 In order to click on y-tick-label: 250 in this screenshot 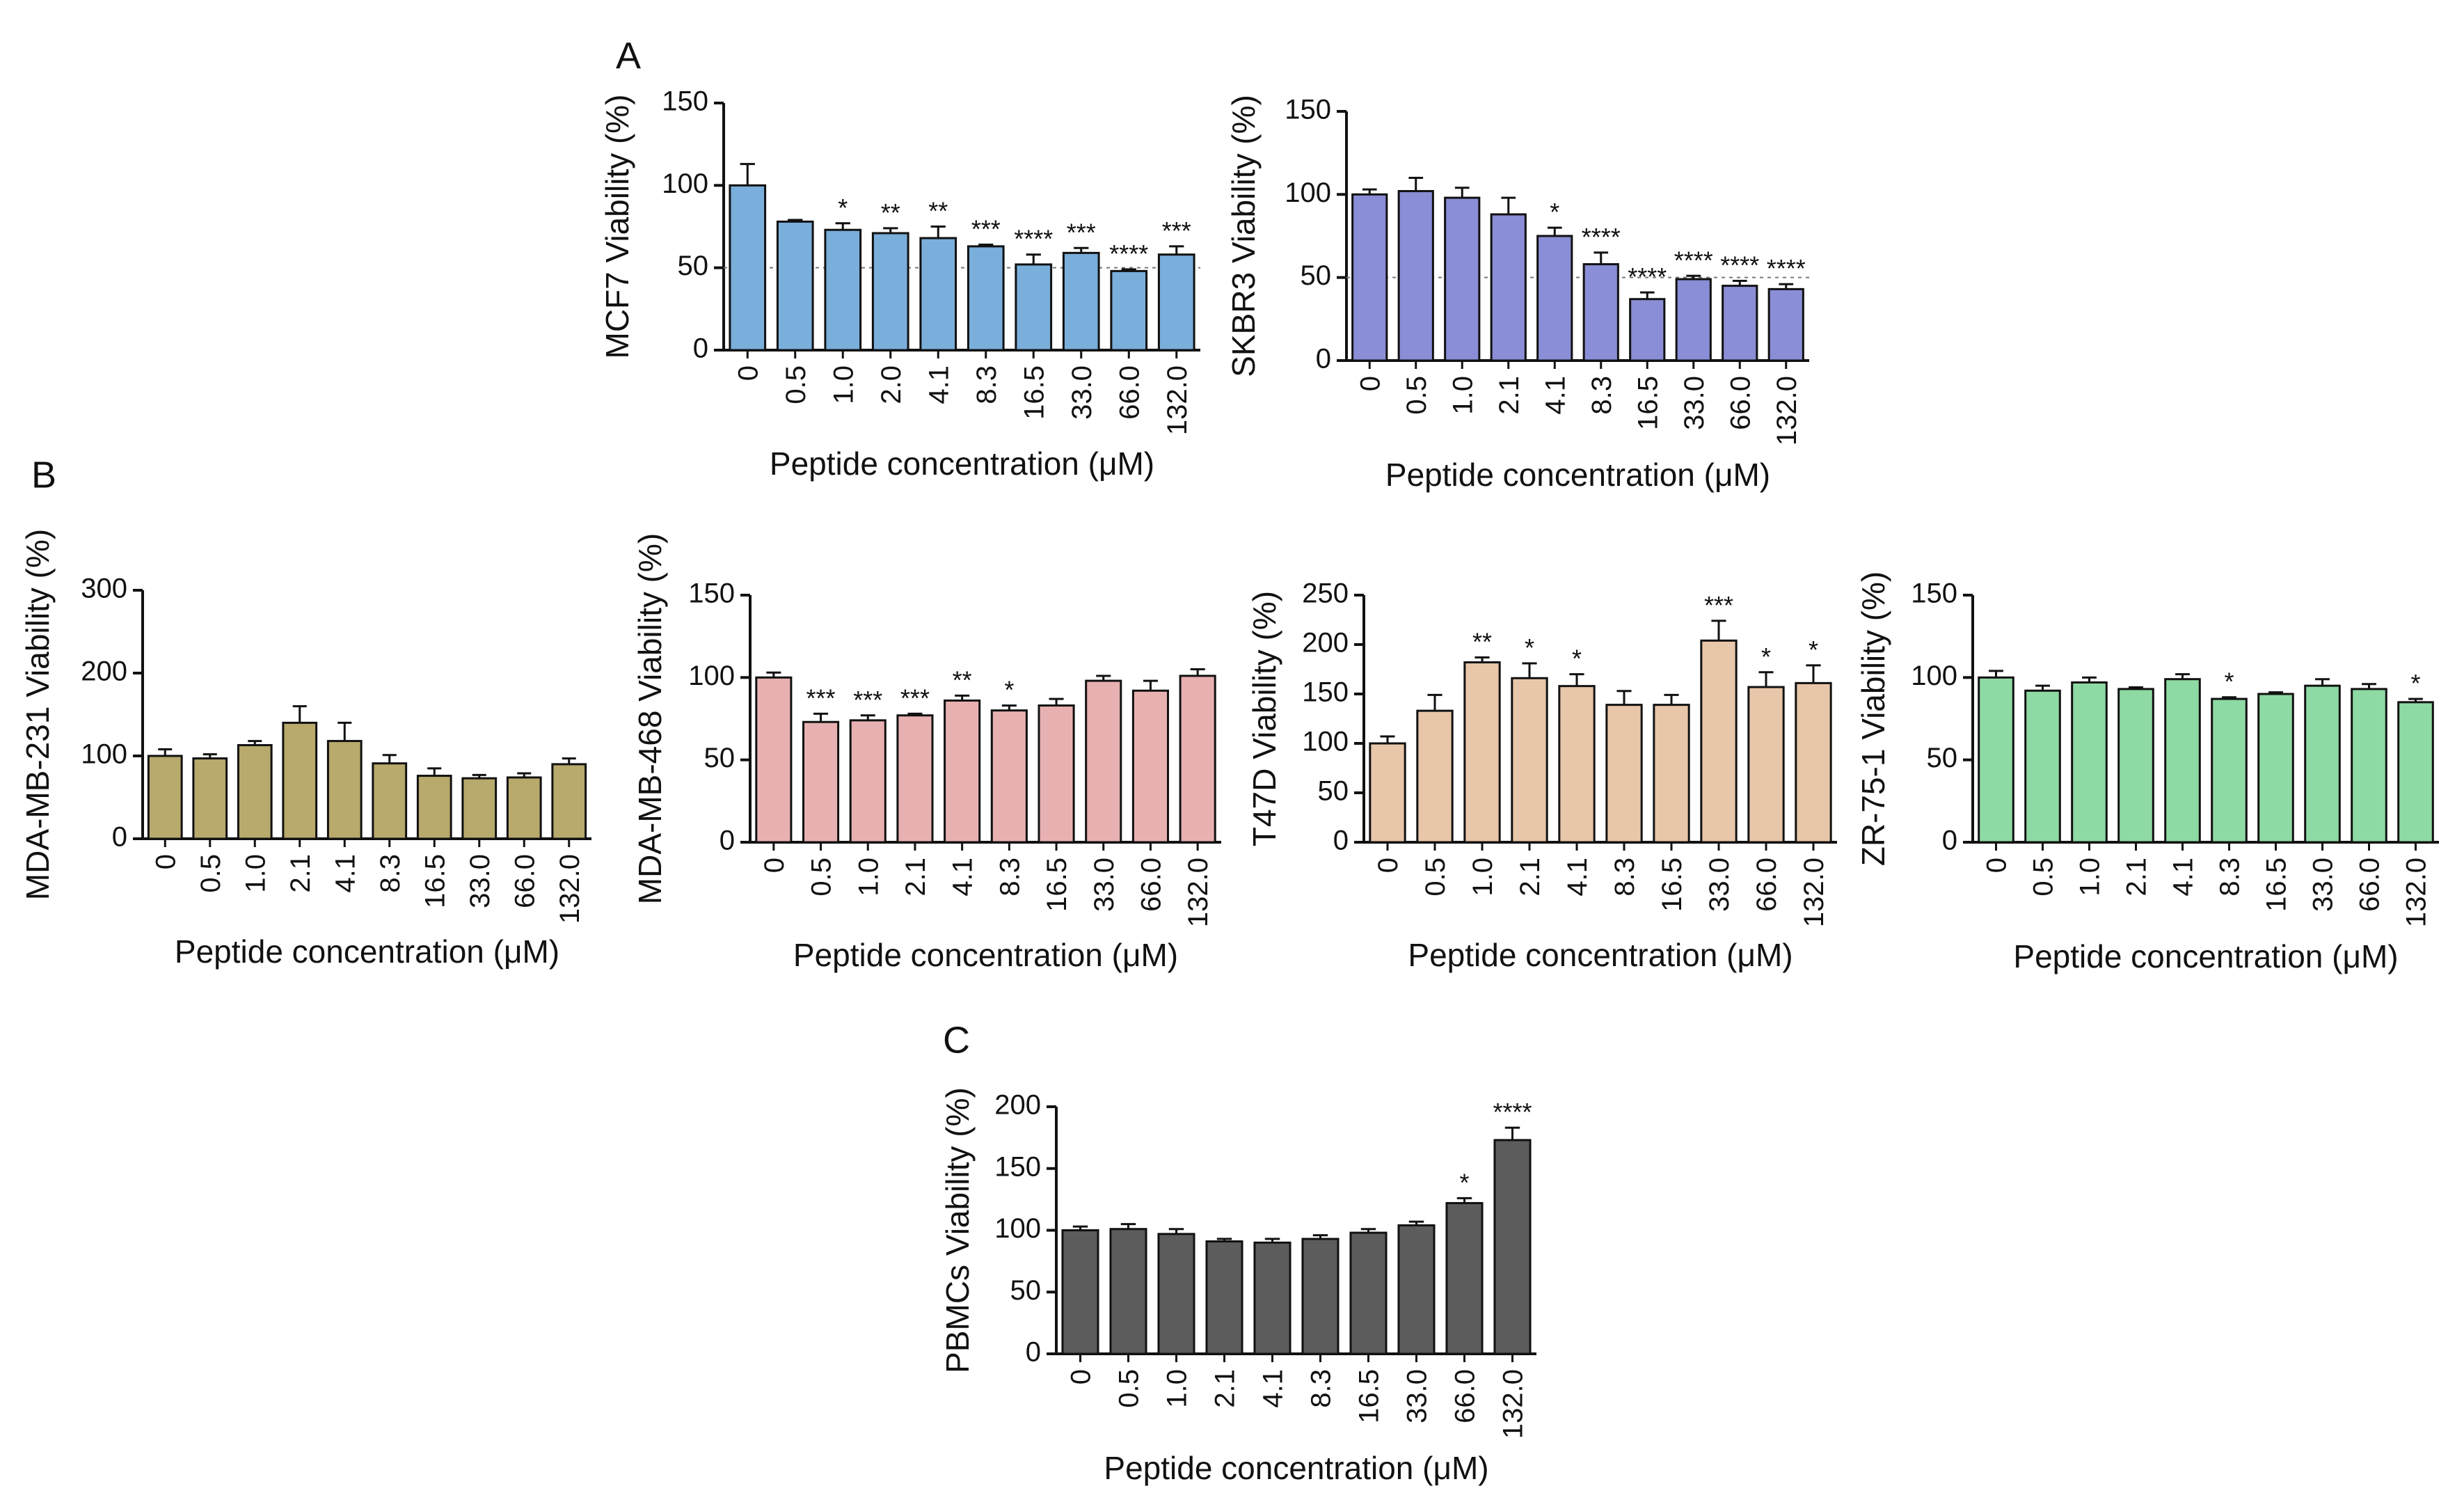, I will do `click(1325, 594)`.